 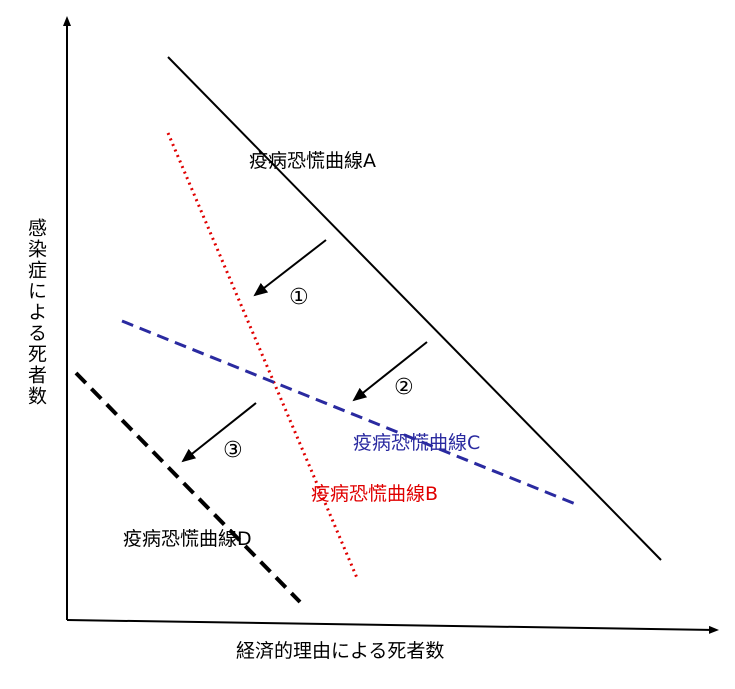 What do you see at coordinates (312, 161) in the screenshot?
I see `curve-a-label: 疫病恐慌曲線A` at bounding box center [312, 161].